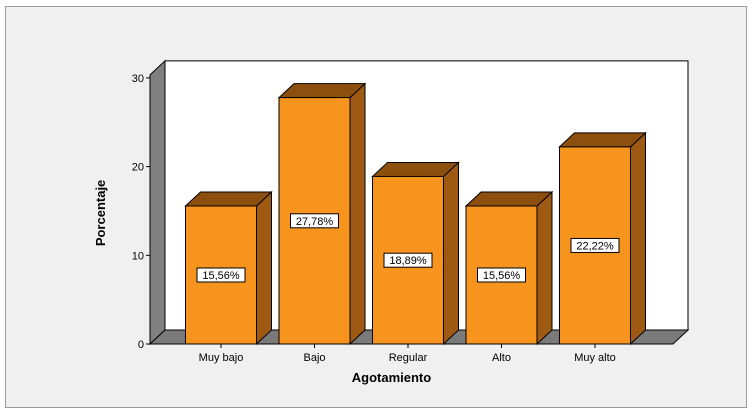  What do you see at coordinates (392, 377) in the screenshot?
I see `x-axis-title: Agotamiento` at bounding box center [392, 377].